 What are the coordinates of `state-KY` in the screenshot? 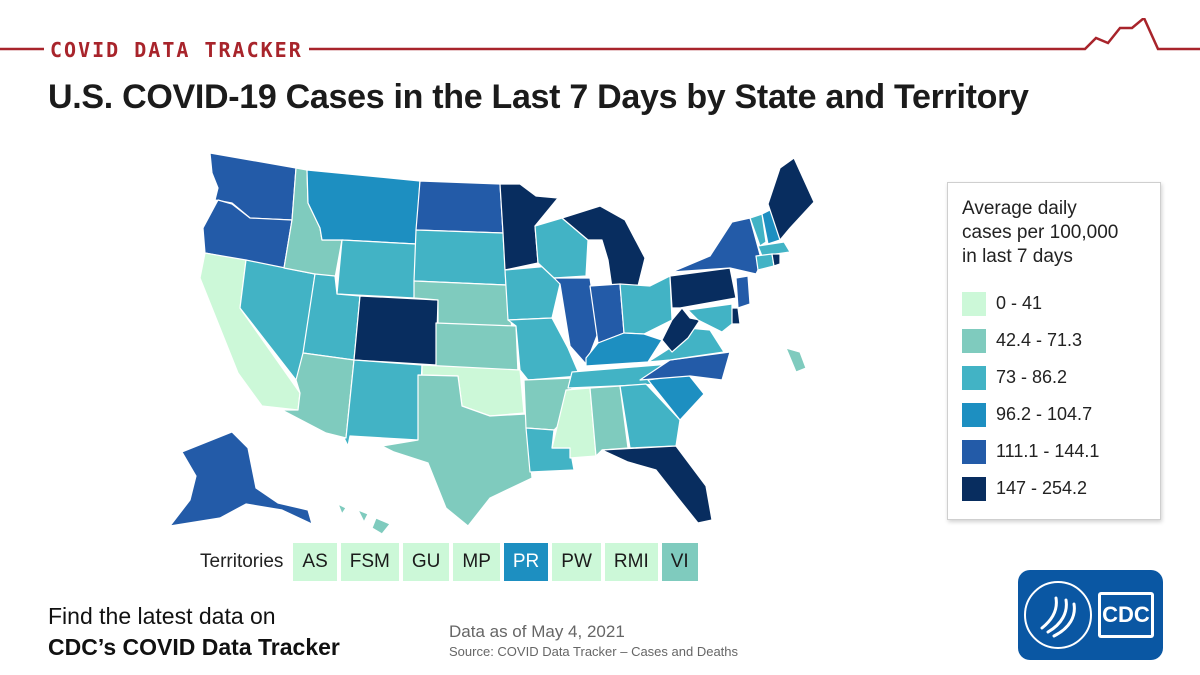 It's located at (624, 349).